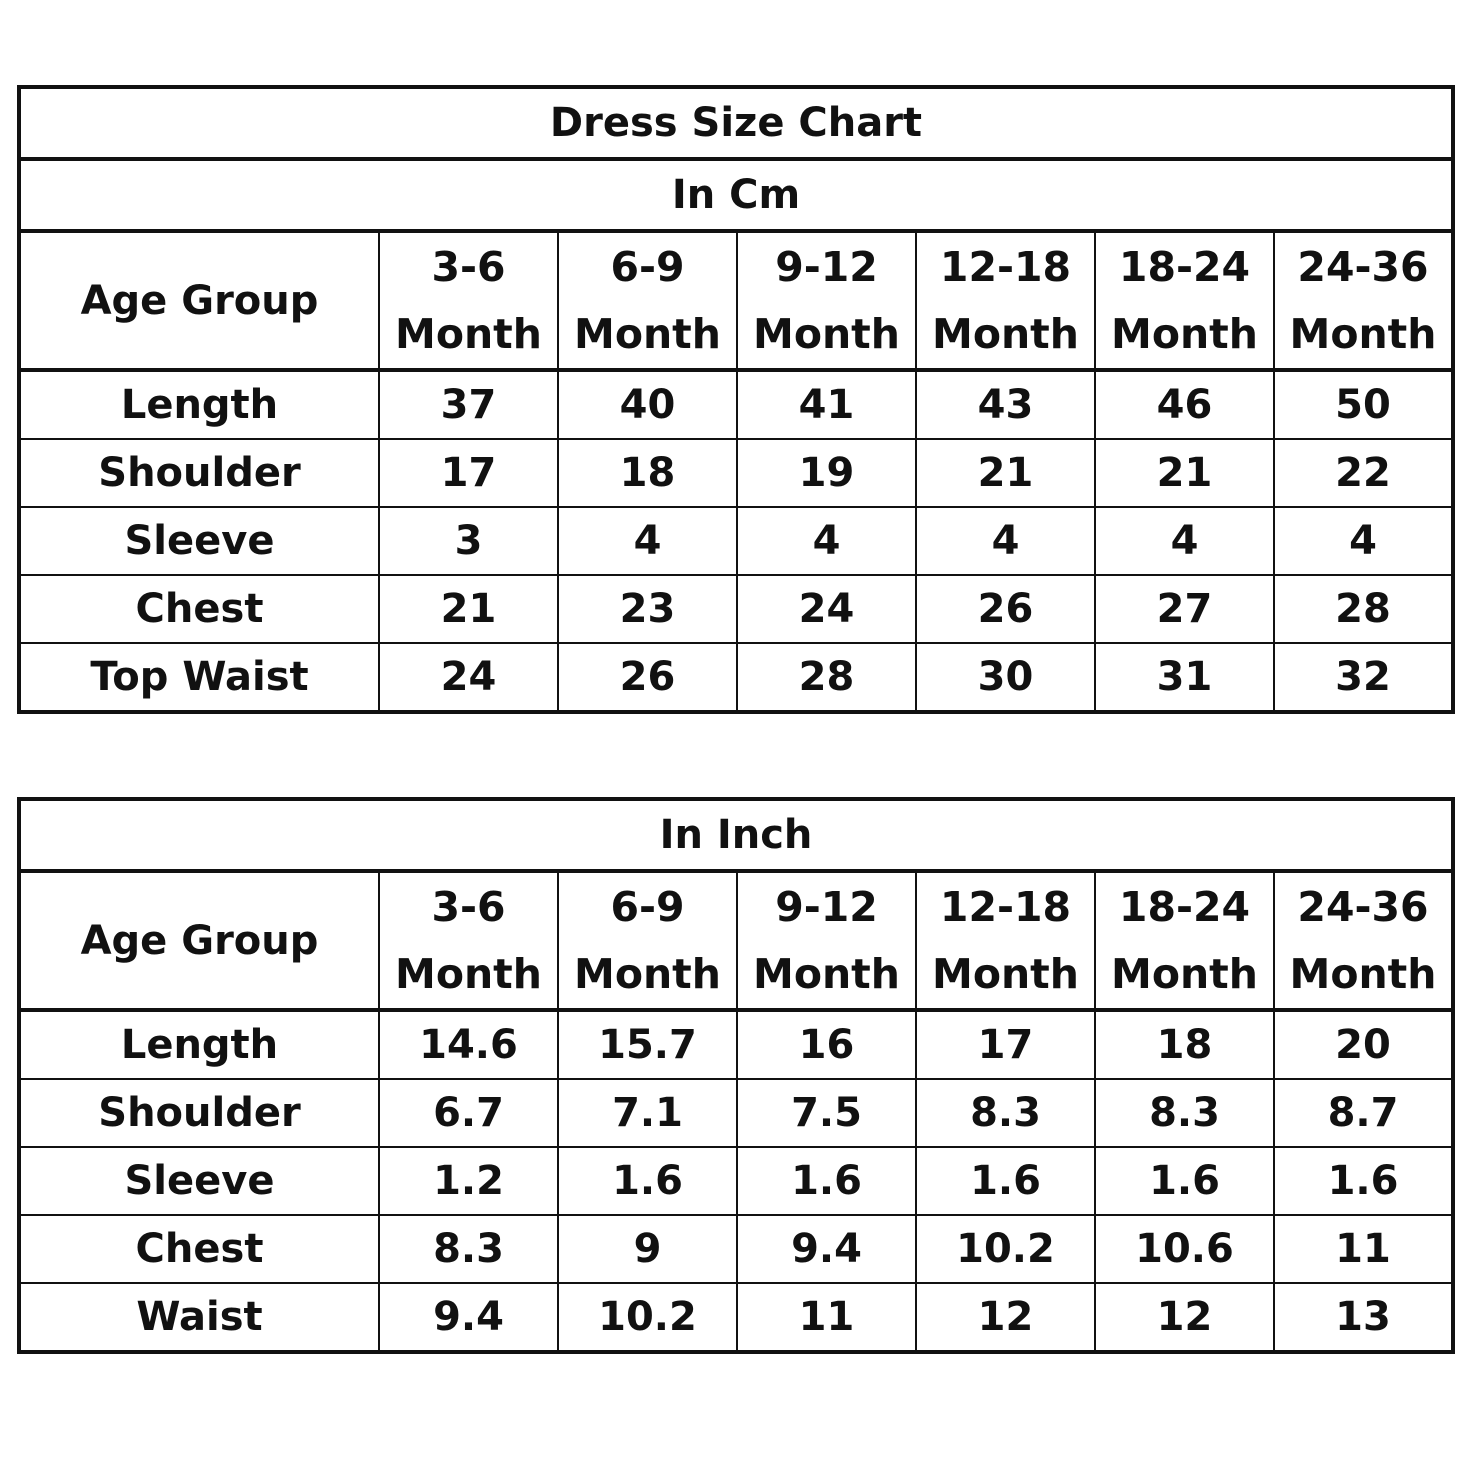  What do you see at coordinates (647, 1249) in the screenshot?
I see `measurement-value: 9` at bounding box center [647, 1249].